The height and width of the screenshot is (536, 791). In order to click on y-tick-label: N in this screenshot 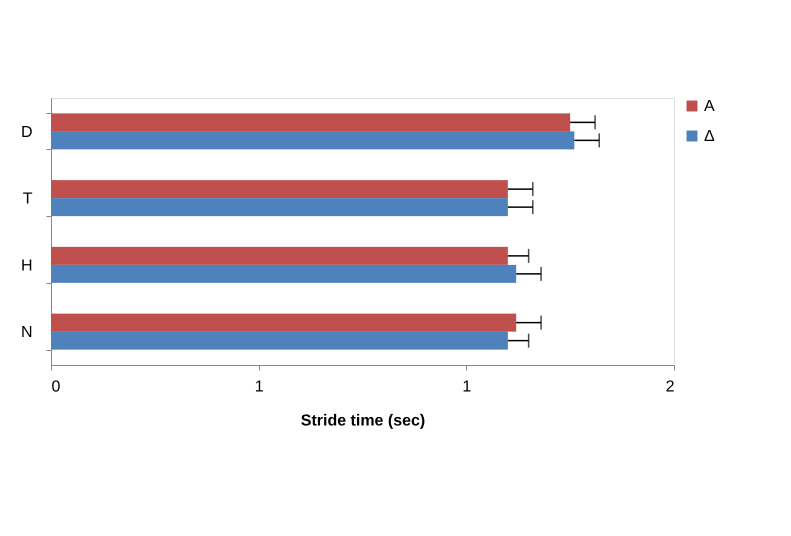, I will do `click(26, 333)`.